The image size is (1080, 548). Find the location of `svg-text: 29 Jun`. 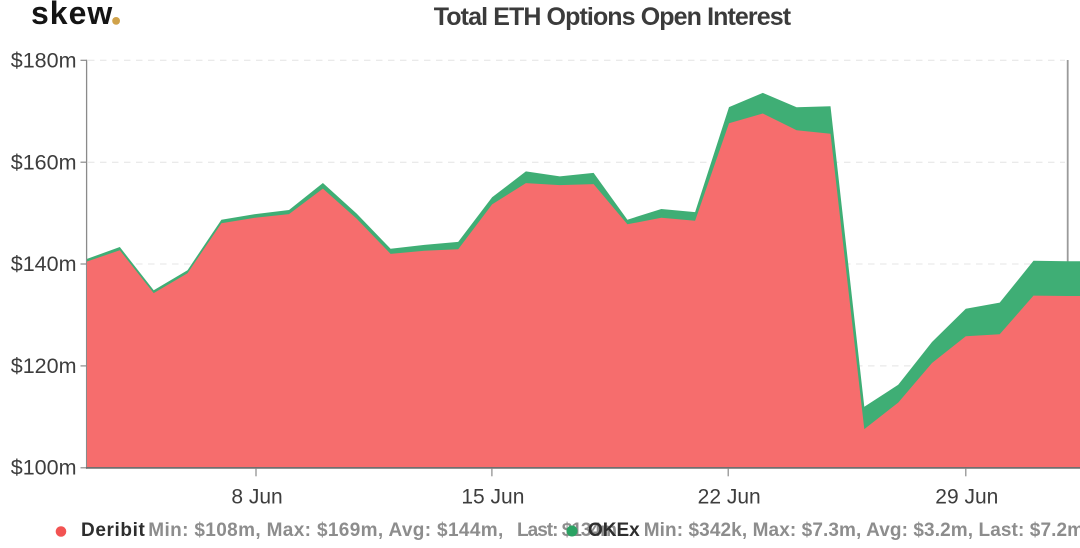

svg-text: 29 Jun is located at coordinates (966, 497).